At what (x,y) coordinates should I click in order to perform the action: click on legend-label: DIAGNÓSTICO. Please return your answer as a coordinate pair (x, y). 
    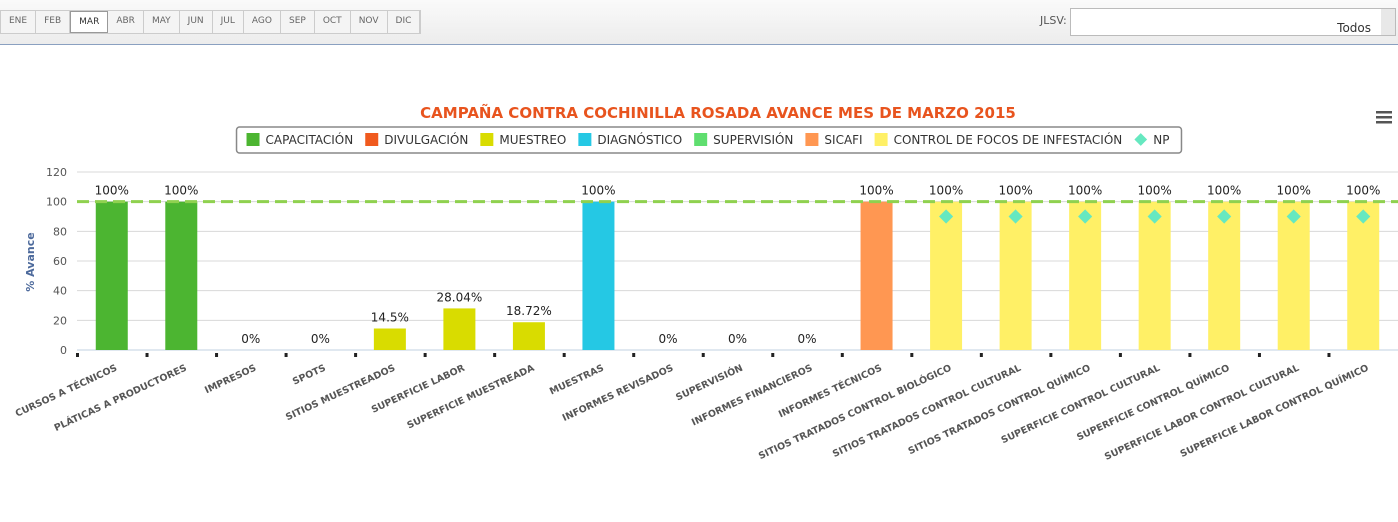
    Looking at the image, I should click on (639, 139).